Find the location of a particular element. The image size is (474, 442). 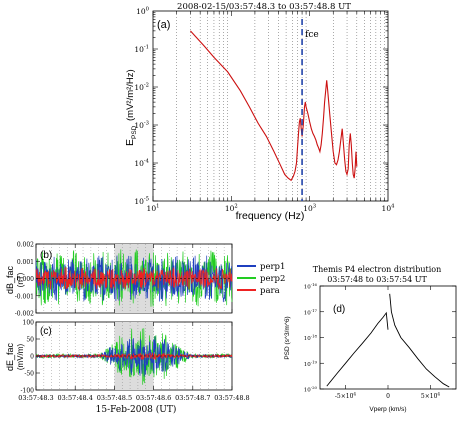

panel-a-ylabel-units: (mV²/m²/Hz) is located at coordinates (130, 95).